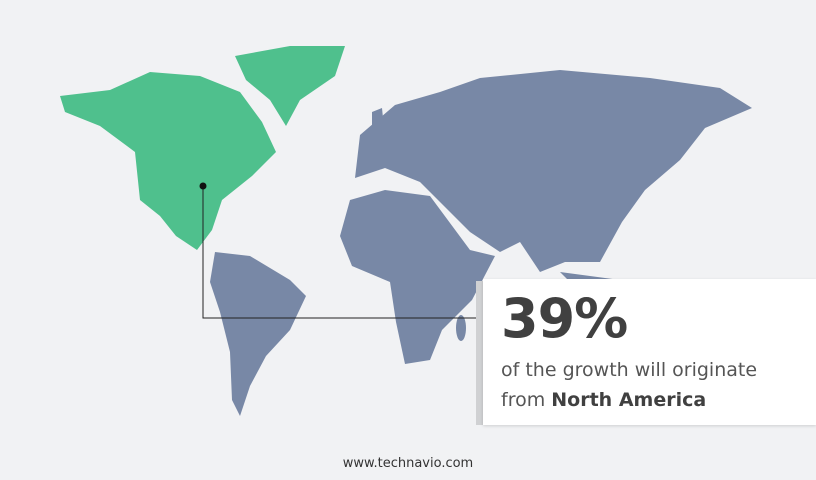 Image resolution: width=816 pixels, height=480 pixels. I want to click on japan, so click(639, 180).